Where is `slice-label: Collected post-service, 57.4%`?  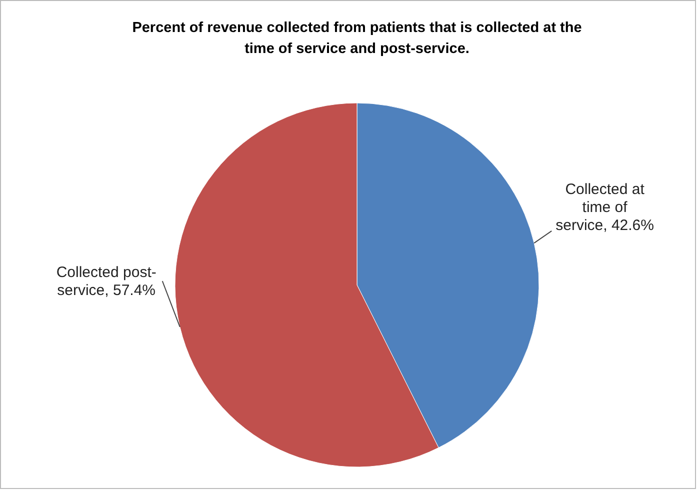
slice-label: Collected post-service, 57.4% is located at coordinates (106, 282).